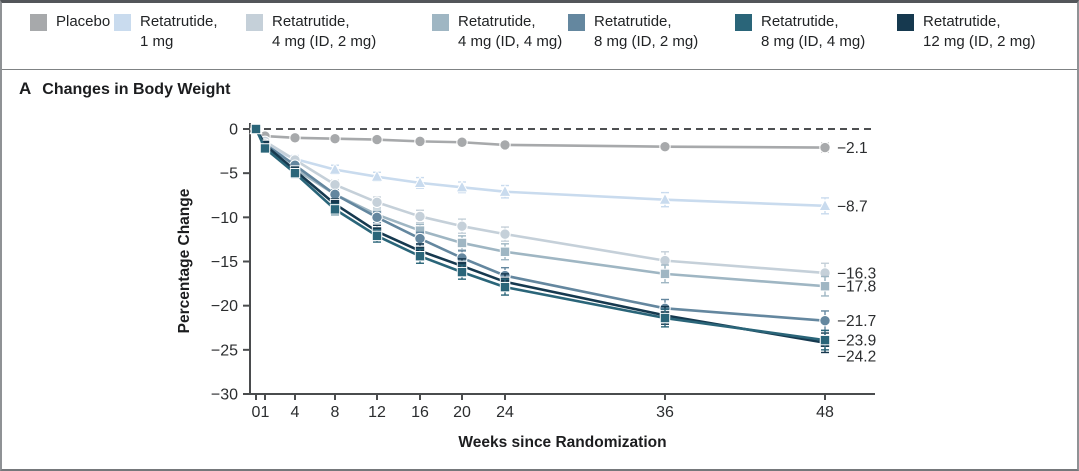 This screenshot has height=471, width=1079. What do you see at coordinates (813, 31) in the screenshot?
I see `legend-label: Retatrutide, 8 mg (ID, 4 mg)` at bounding box center [813, 31].